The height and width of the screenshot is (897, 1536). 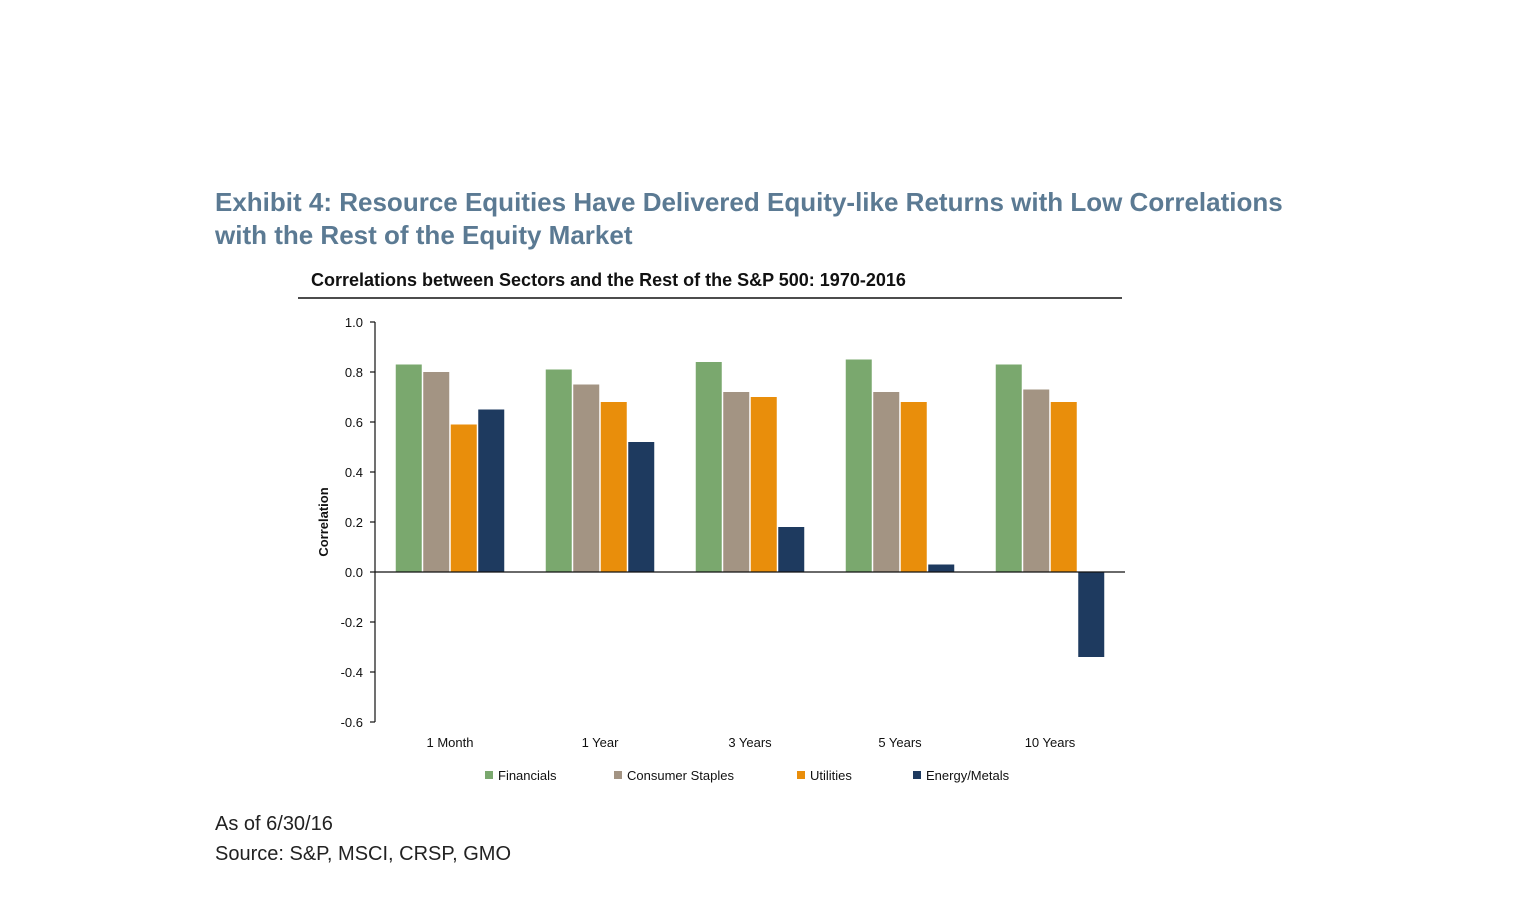 I want to click on x-tick-label: 1 Month, so click(x=450, y=742).